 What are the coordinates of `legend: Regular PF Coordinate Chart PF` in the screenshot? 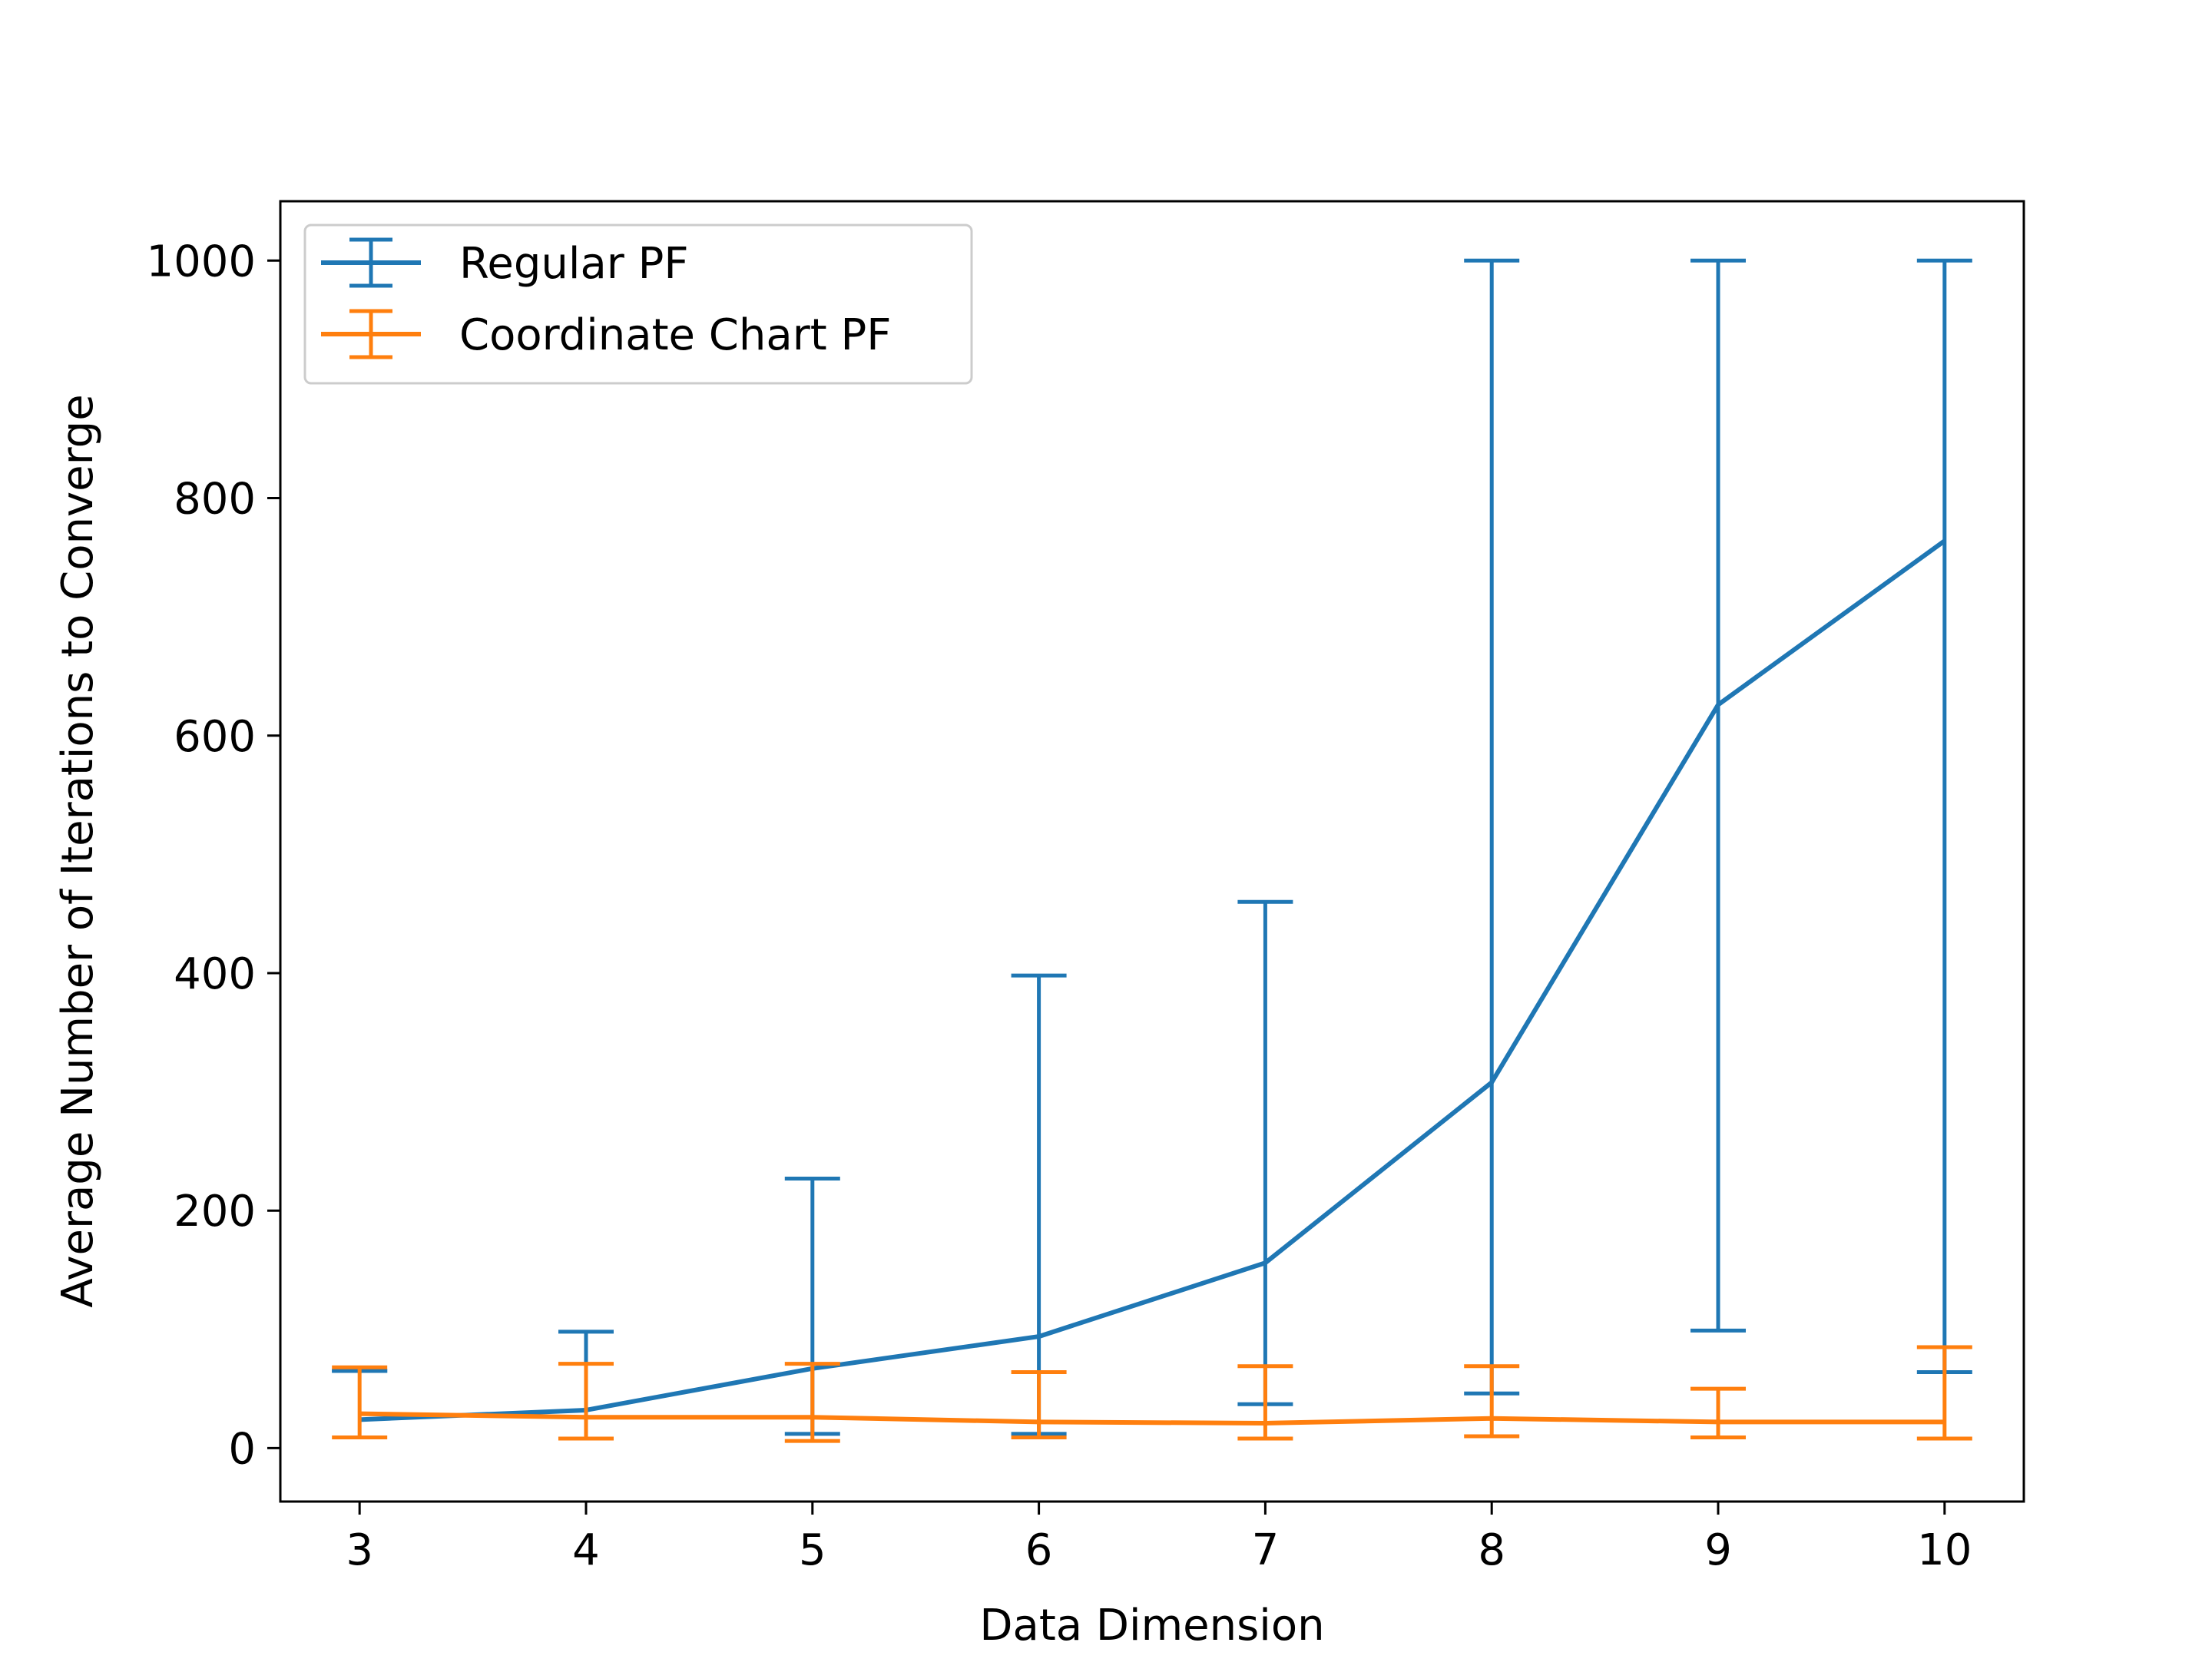 It's located at (638, 305).